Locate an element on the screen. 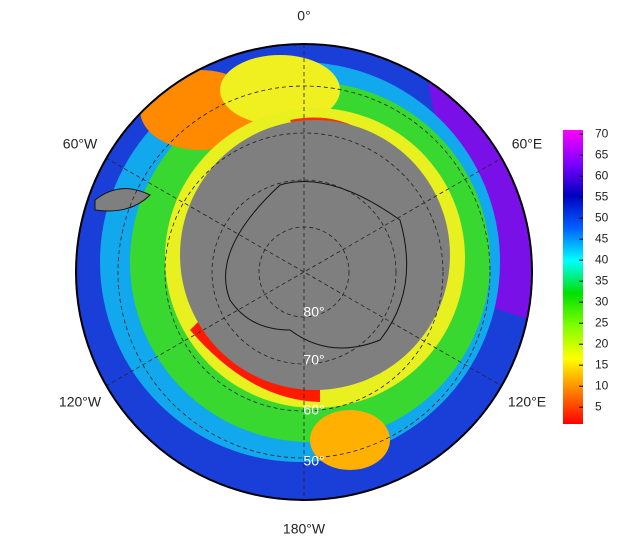  latitude-labels: 80° 70° 60° 50° is located at coordinates (313, 386).